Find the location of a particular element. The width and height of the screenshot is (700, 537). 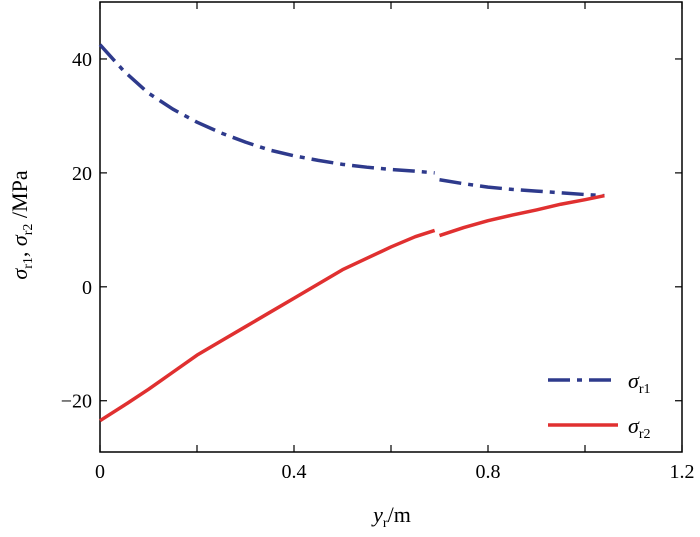

y-tick-label: 40 is located at coordinates (82, 60).